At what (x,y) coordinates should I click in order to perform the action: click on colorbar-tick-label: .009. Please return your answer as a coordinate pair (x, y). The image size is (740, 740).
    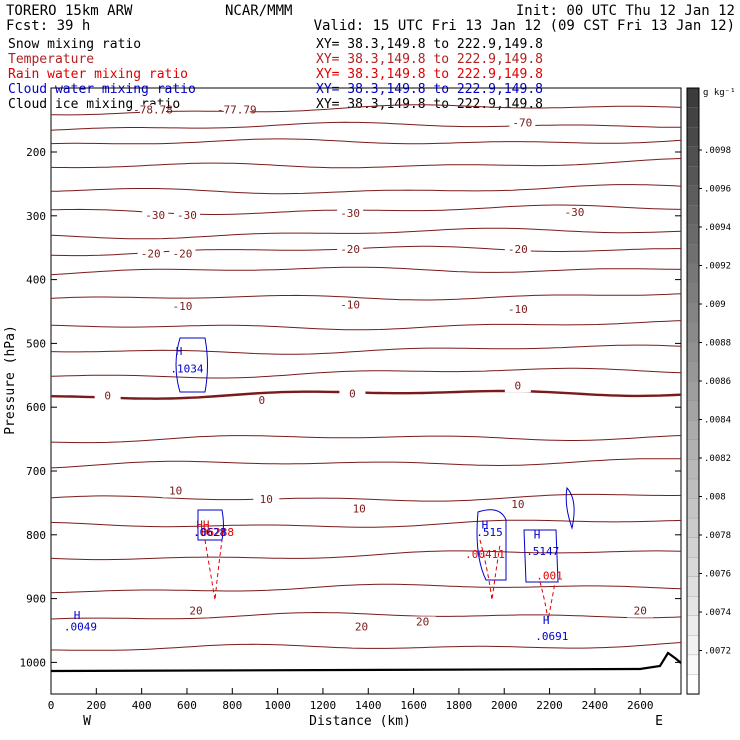
    Looking at the image, I should click on (715, 305).